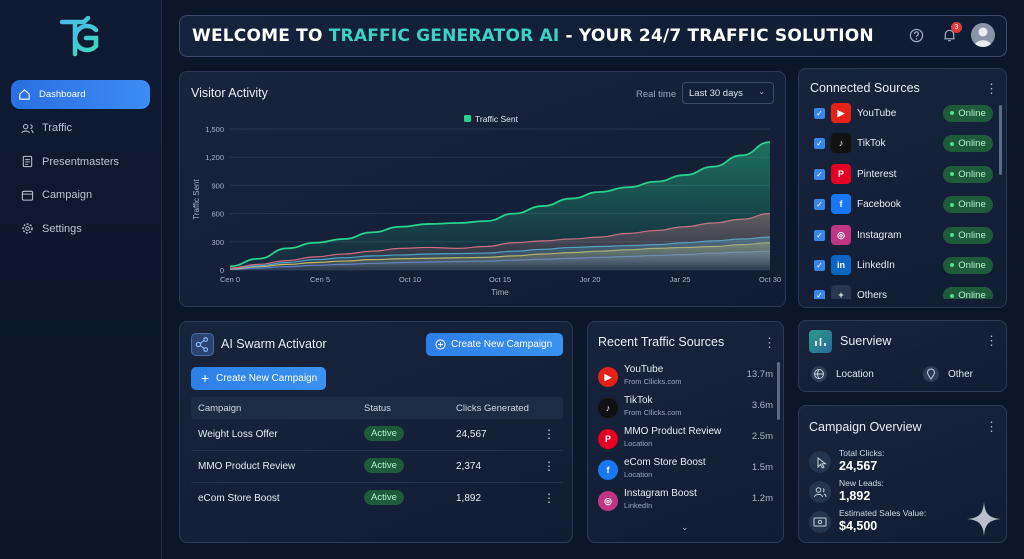  What do you see at coordinates (494, 344) in the screenshot?
I see `create-campaign-button-primary: Create New Campaign` at bounding box center [494, 344].